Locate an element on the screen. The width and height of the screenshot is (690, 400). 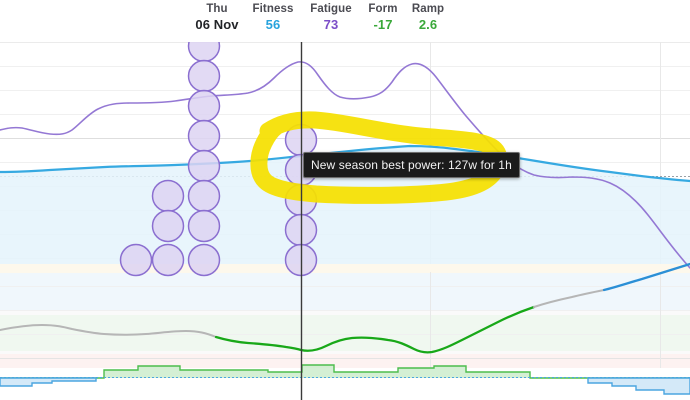
load-bars-negative-right is located at coordinates (638, 386).